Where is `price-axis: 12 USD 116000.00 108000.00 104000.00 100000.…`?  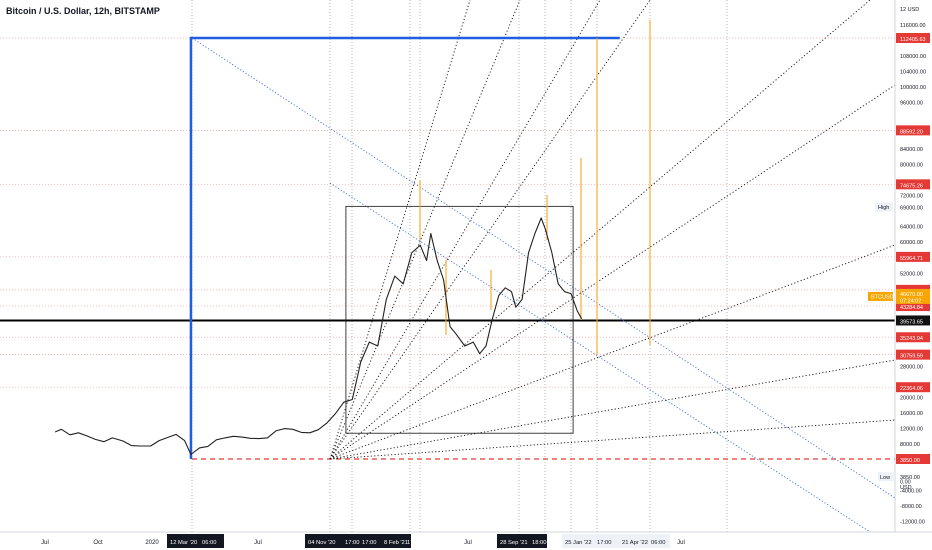 price-axis: 12 USD 116000.00 108000.00 104000.00 100000.… is located at coordinates (900, 266).